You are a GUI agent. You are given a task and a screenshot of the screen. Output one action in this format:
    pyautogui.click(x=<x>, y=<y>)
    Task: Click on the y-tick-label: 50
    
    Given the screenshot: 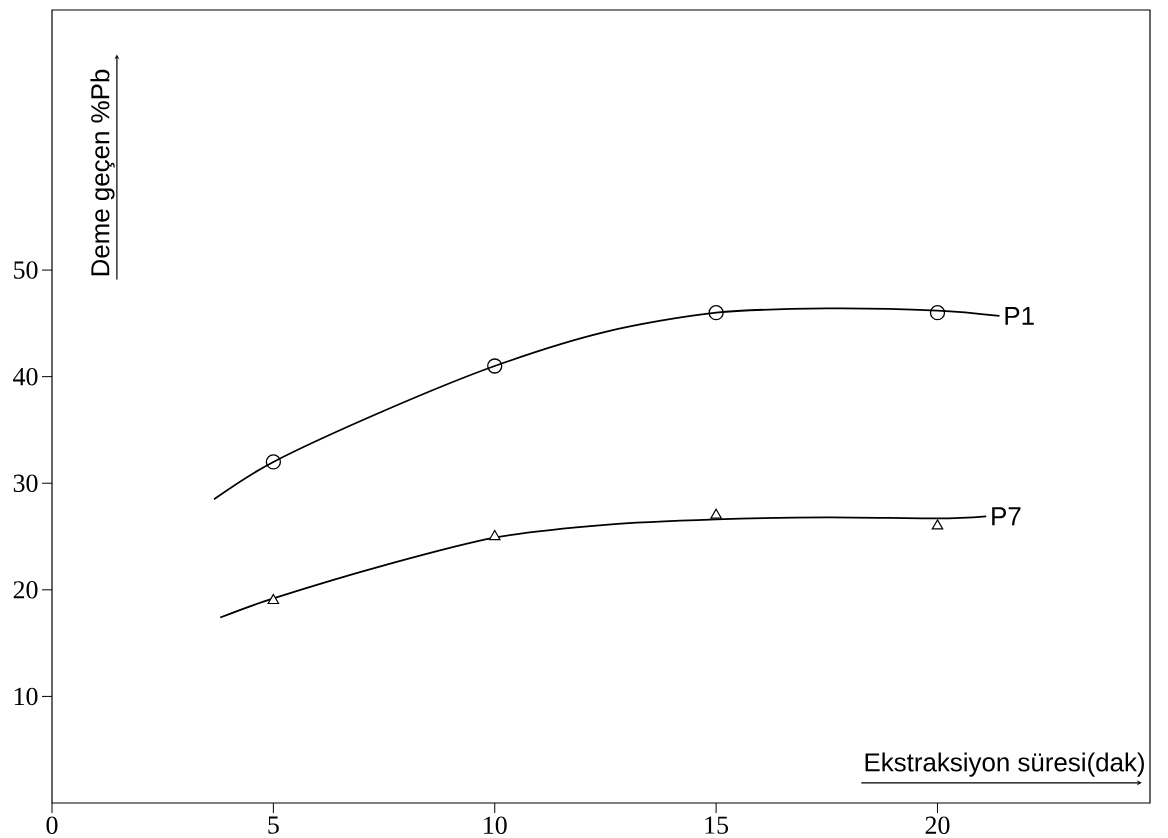 What is the action you would take?
    pyautogui.click(x=26, y=270)
    